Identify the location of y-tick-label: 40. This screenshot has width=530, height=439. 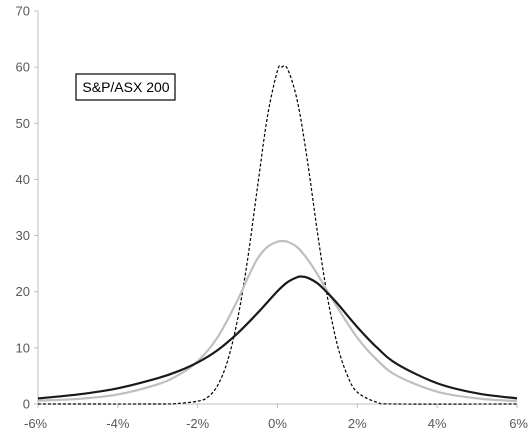
(23, 179).